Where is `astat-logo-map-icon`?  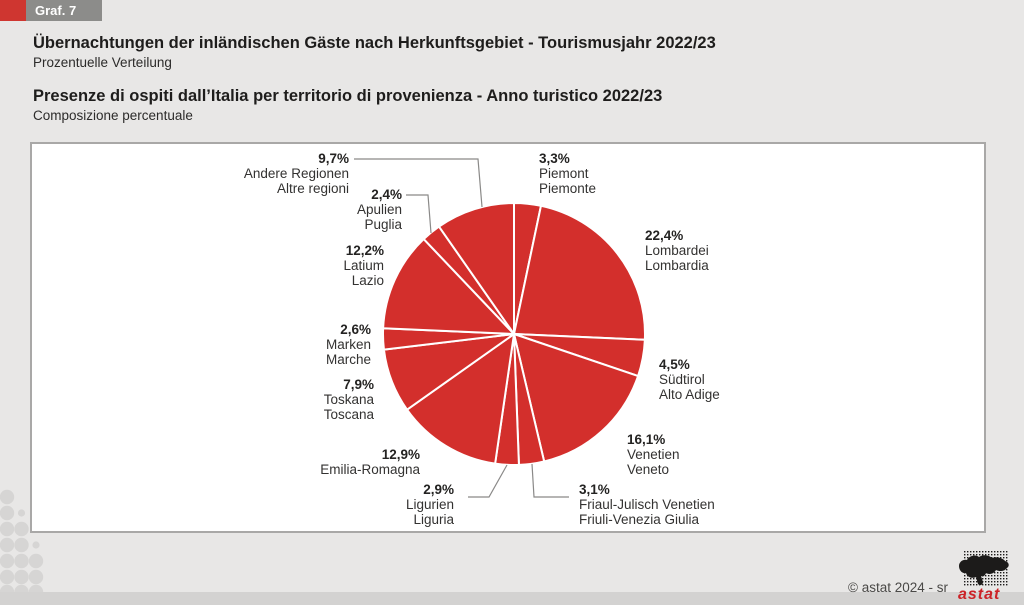
astat-logo-map-icon is located at coordinates (984, 568).